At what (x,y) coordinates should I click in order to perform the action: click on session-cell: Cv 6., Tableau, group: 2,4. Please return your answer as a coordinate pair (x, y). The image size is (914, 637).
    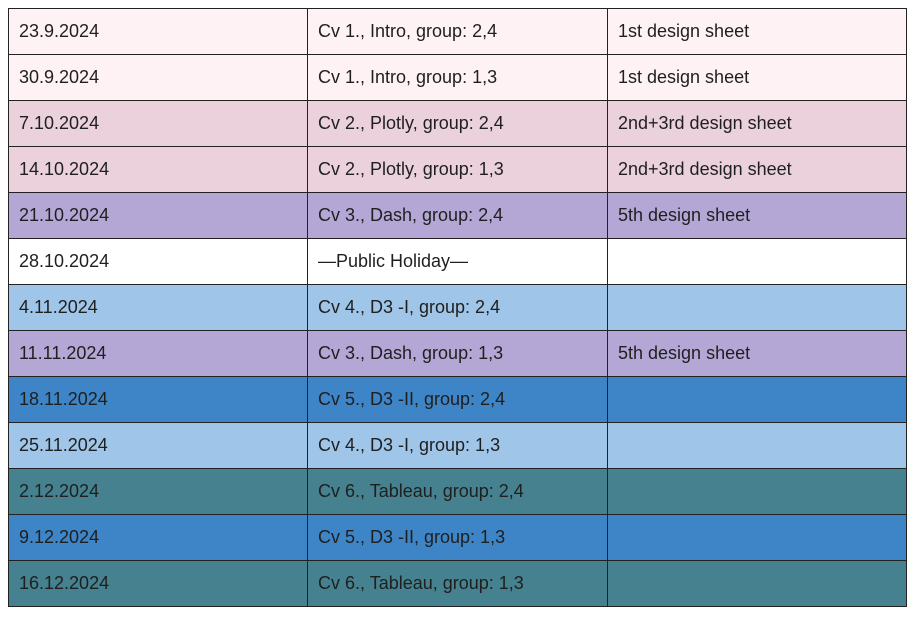
    Looking at the image, I should click on (457, 491).